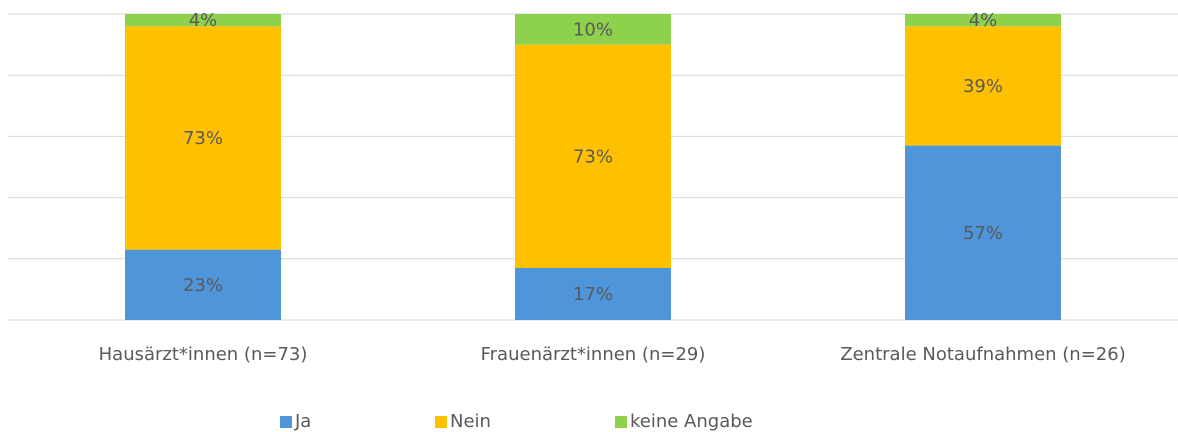 This screenshot has width=1178, height=432. What do you see at coordinates (593, 354) in the screenshot?
I see `x-tick-label: Frauenärzt*innen (n=29)` at bounding box center [593, 354].